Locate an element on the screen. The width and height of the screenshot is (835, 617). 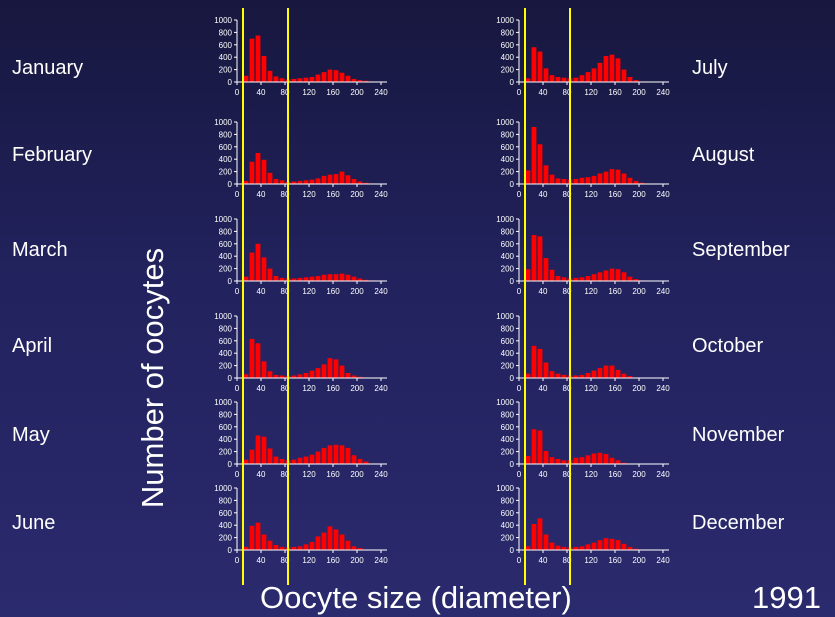
y-tick-label-november-600: 600 is located at coordinates (508, 427).